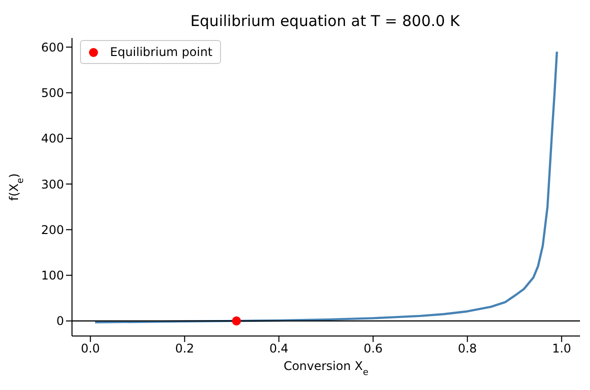 Image resolution: width=590 pixels, height=390 pixels. What do you see at coordinates (52, 139) in the screenshot?
I see `y-tick-label: 400` at bounding box center [52, 139].